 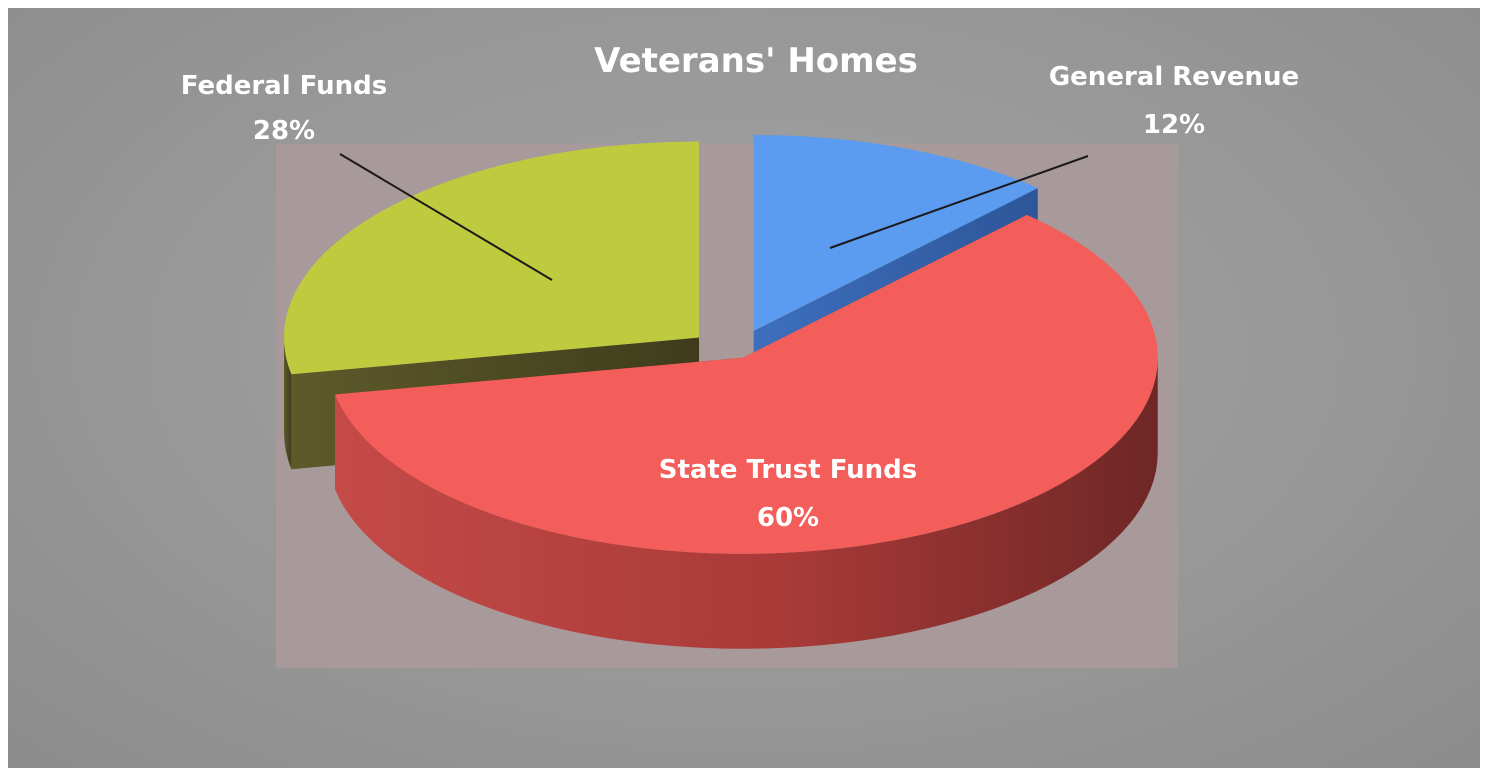 I want to click on slice-top-federal-funds, so click(x=492, y=258).